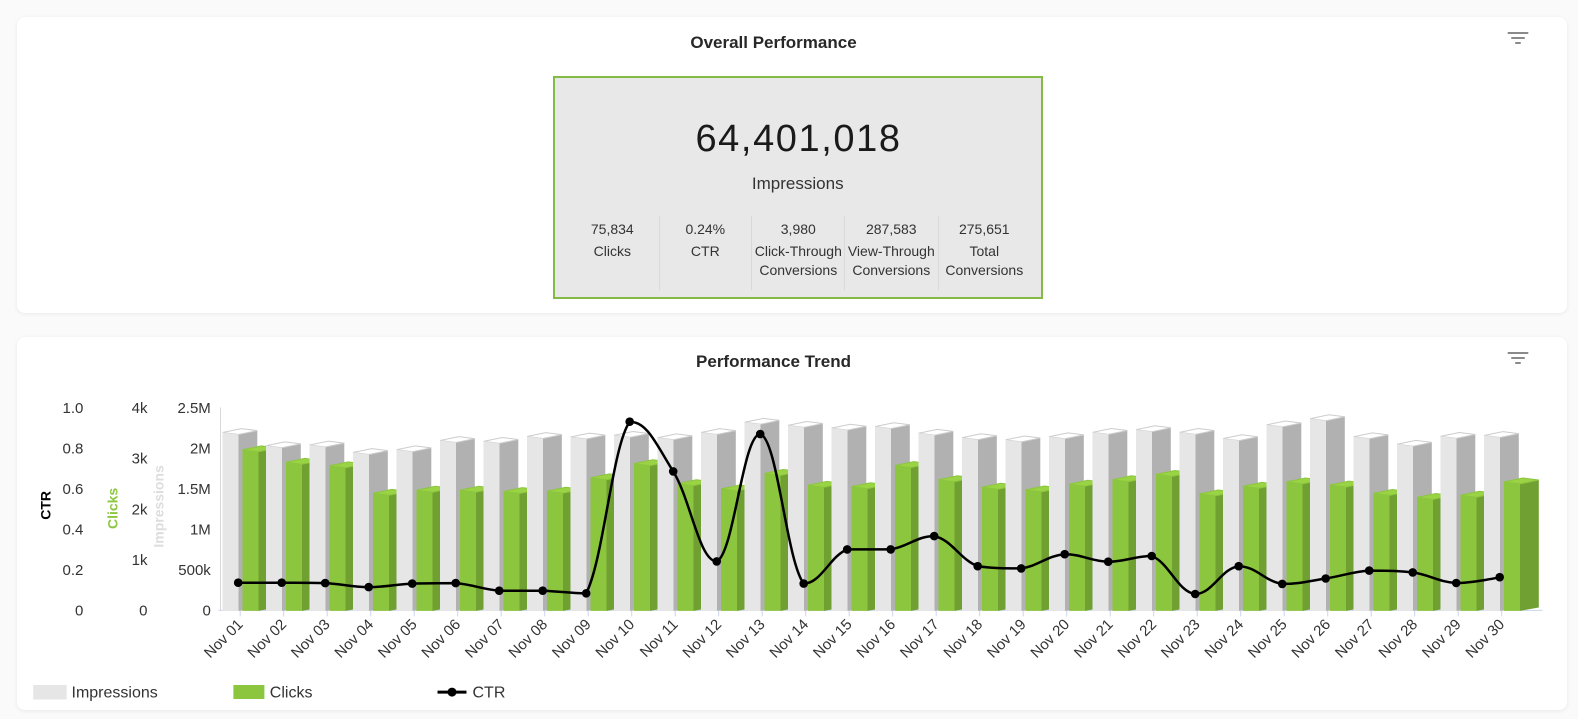  Describe the element at coordinates (571, 639) in the screenshot. I see `svg-text: Nov 09` at that location.